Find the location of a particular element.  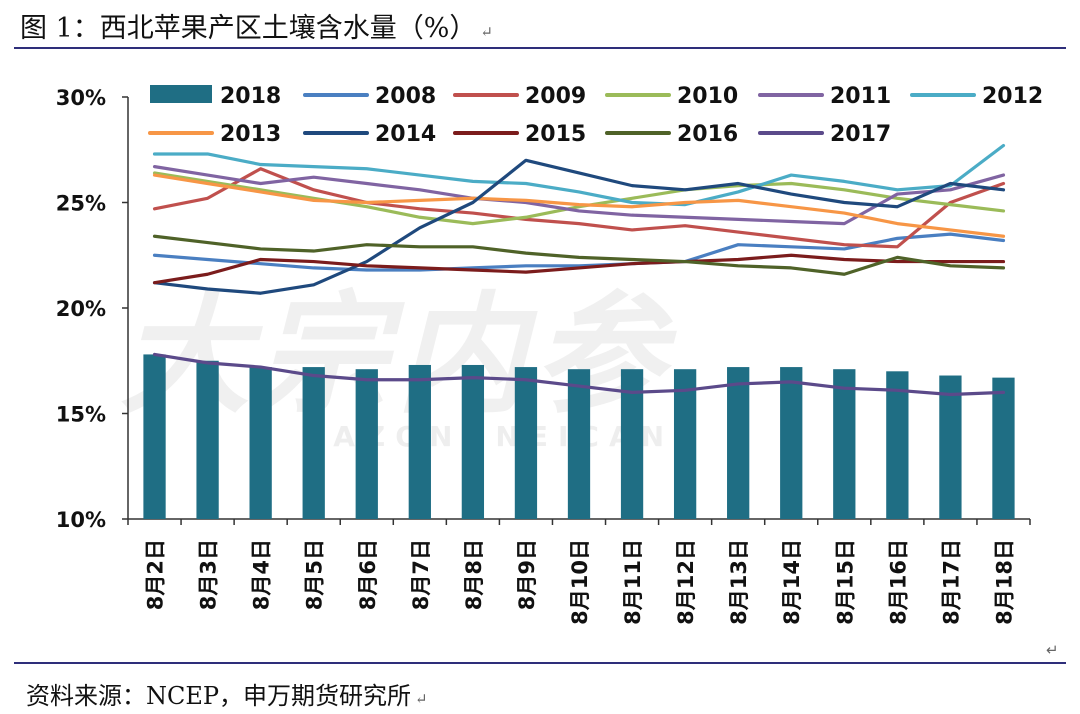

series-line-2010 is located at coordinates (579, 198).